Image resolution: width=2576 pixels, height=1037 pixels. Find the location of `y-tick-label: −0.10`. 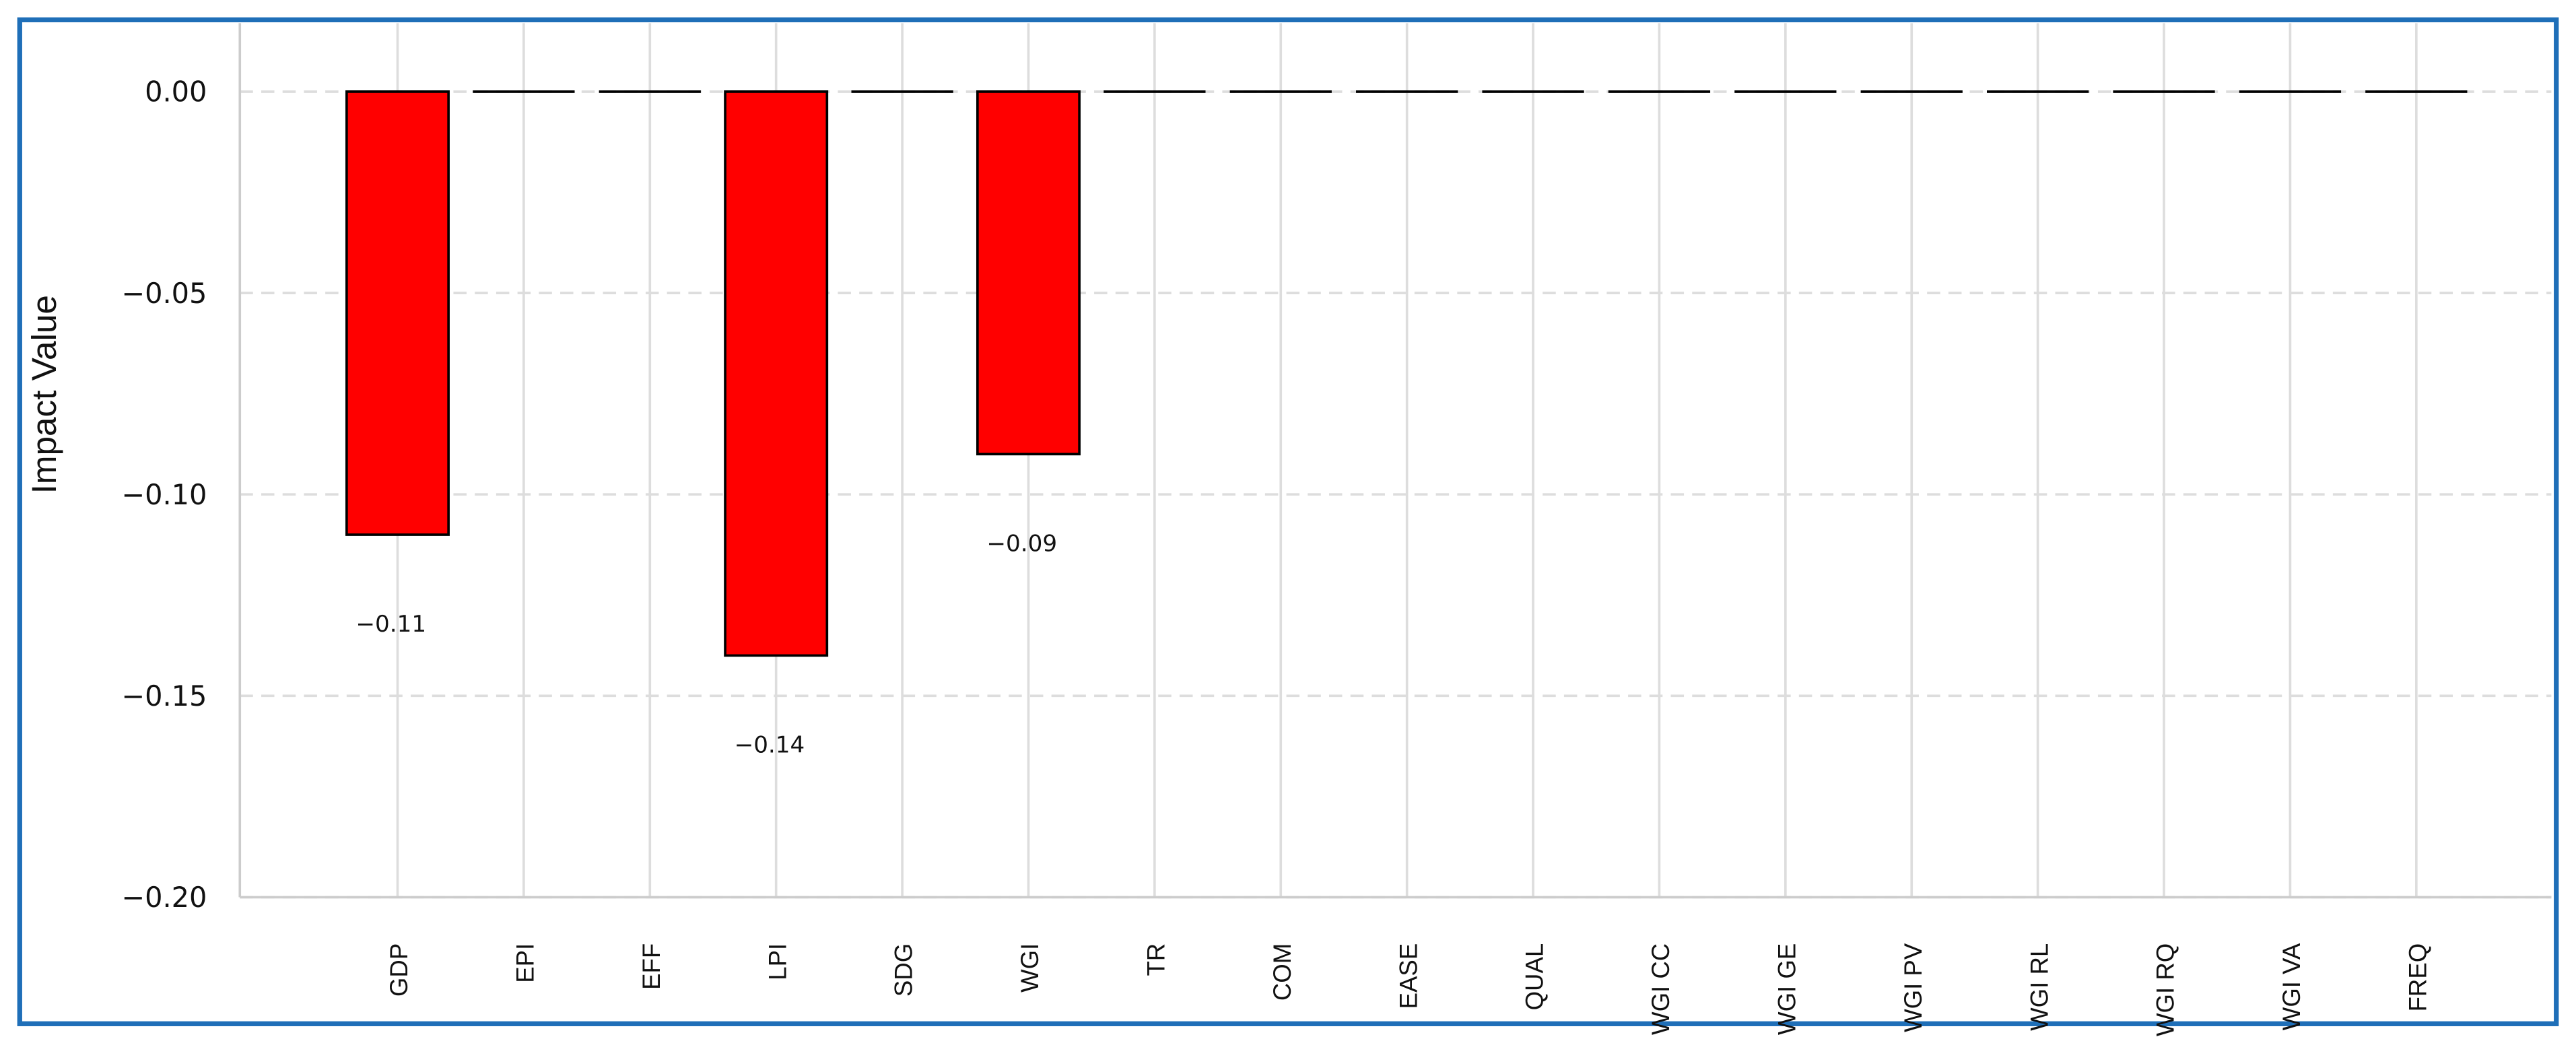

y-tick-label: −0.10 is located at coordinates (164, 495).